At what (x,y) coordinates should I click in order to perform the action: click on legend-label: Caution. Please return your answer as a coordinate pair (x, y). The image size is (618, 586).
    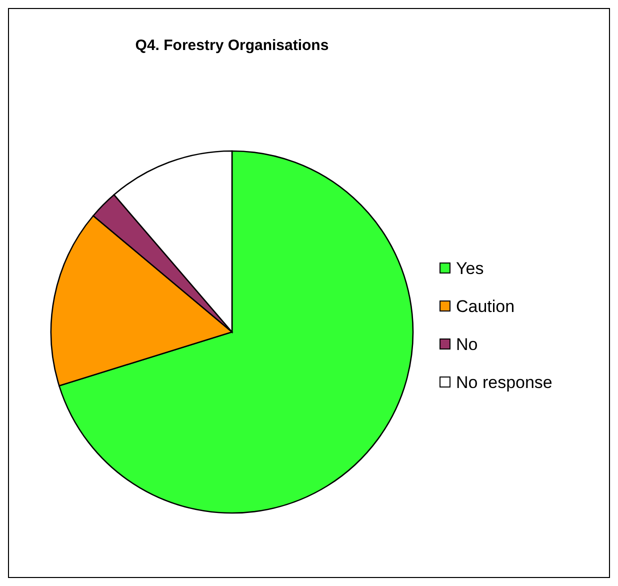
    Looking at the image, I should click on (485, 306).